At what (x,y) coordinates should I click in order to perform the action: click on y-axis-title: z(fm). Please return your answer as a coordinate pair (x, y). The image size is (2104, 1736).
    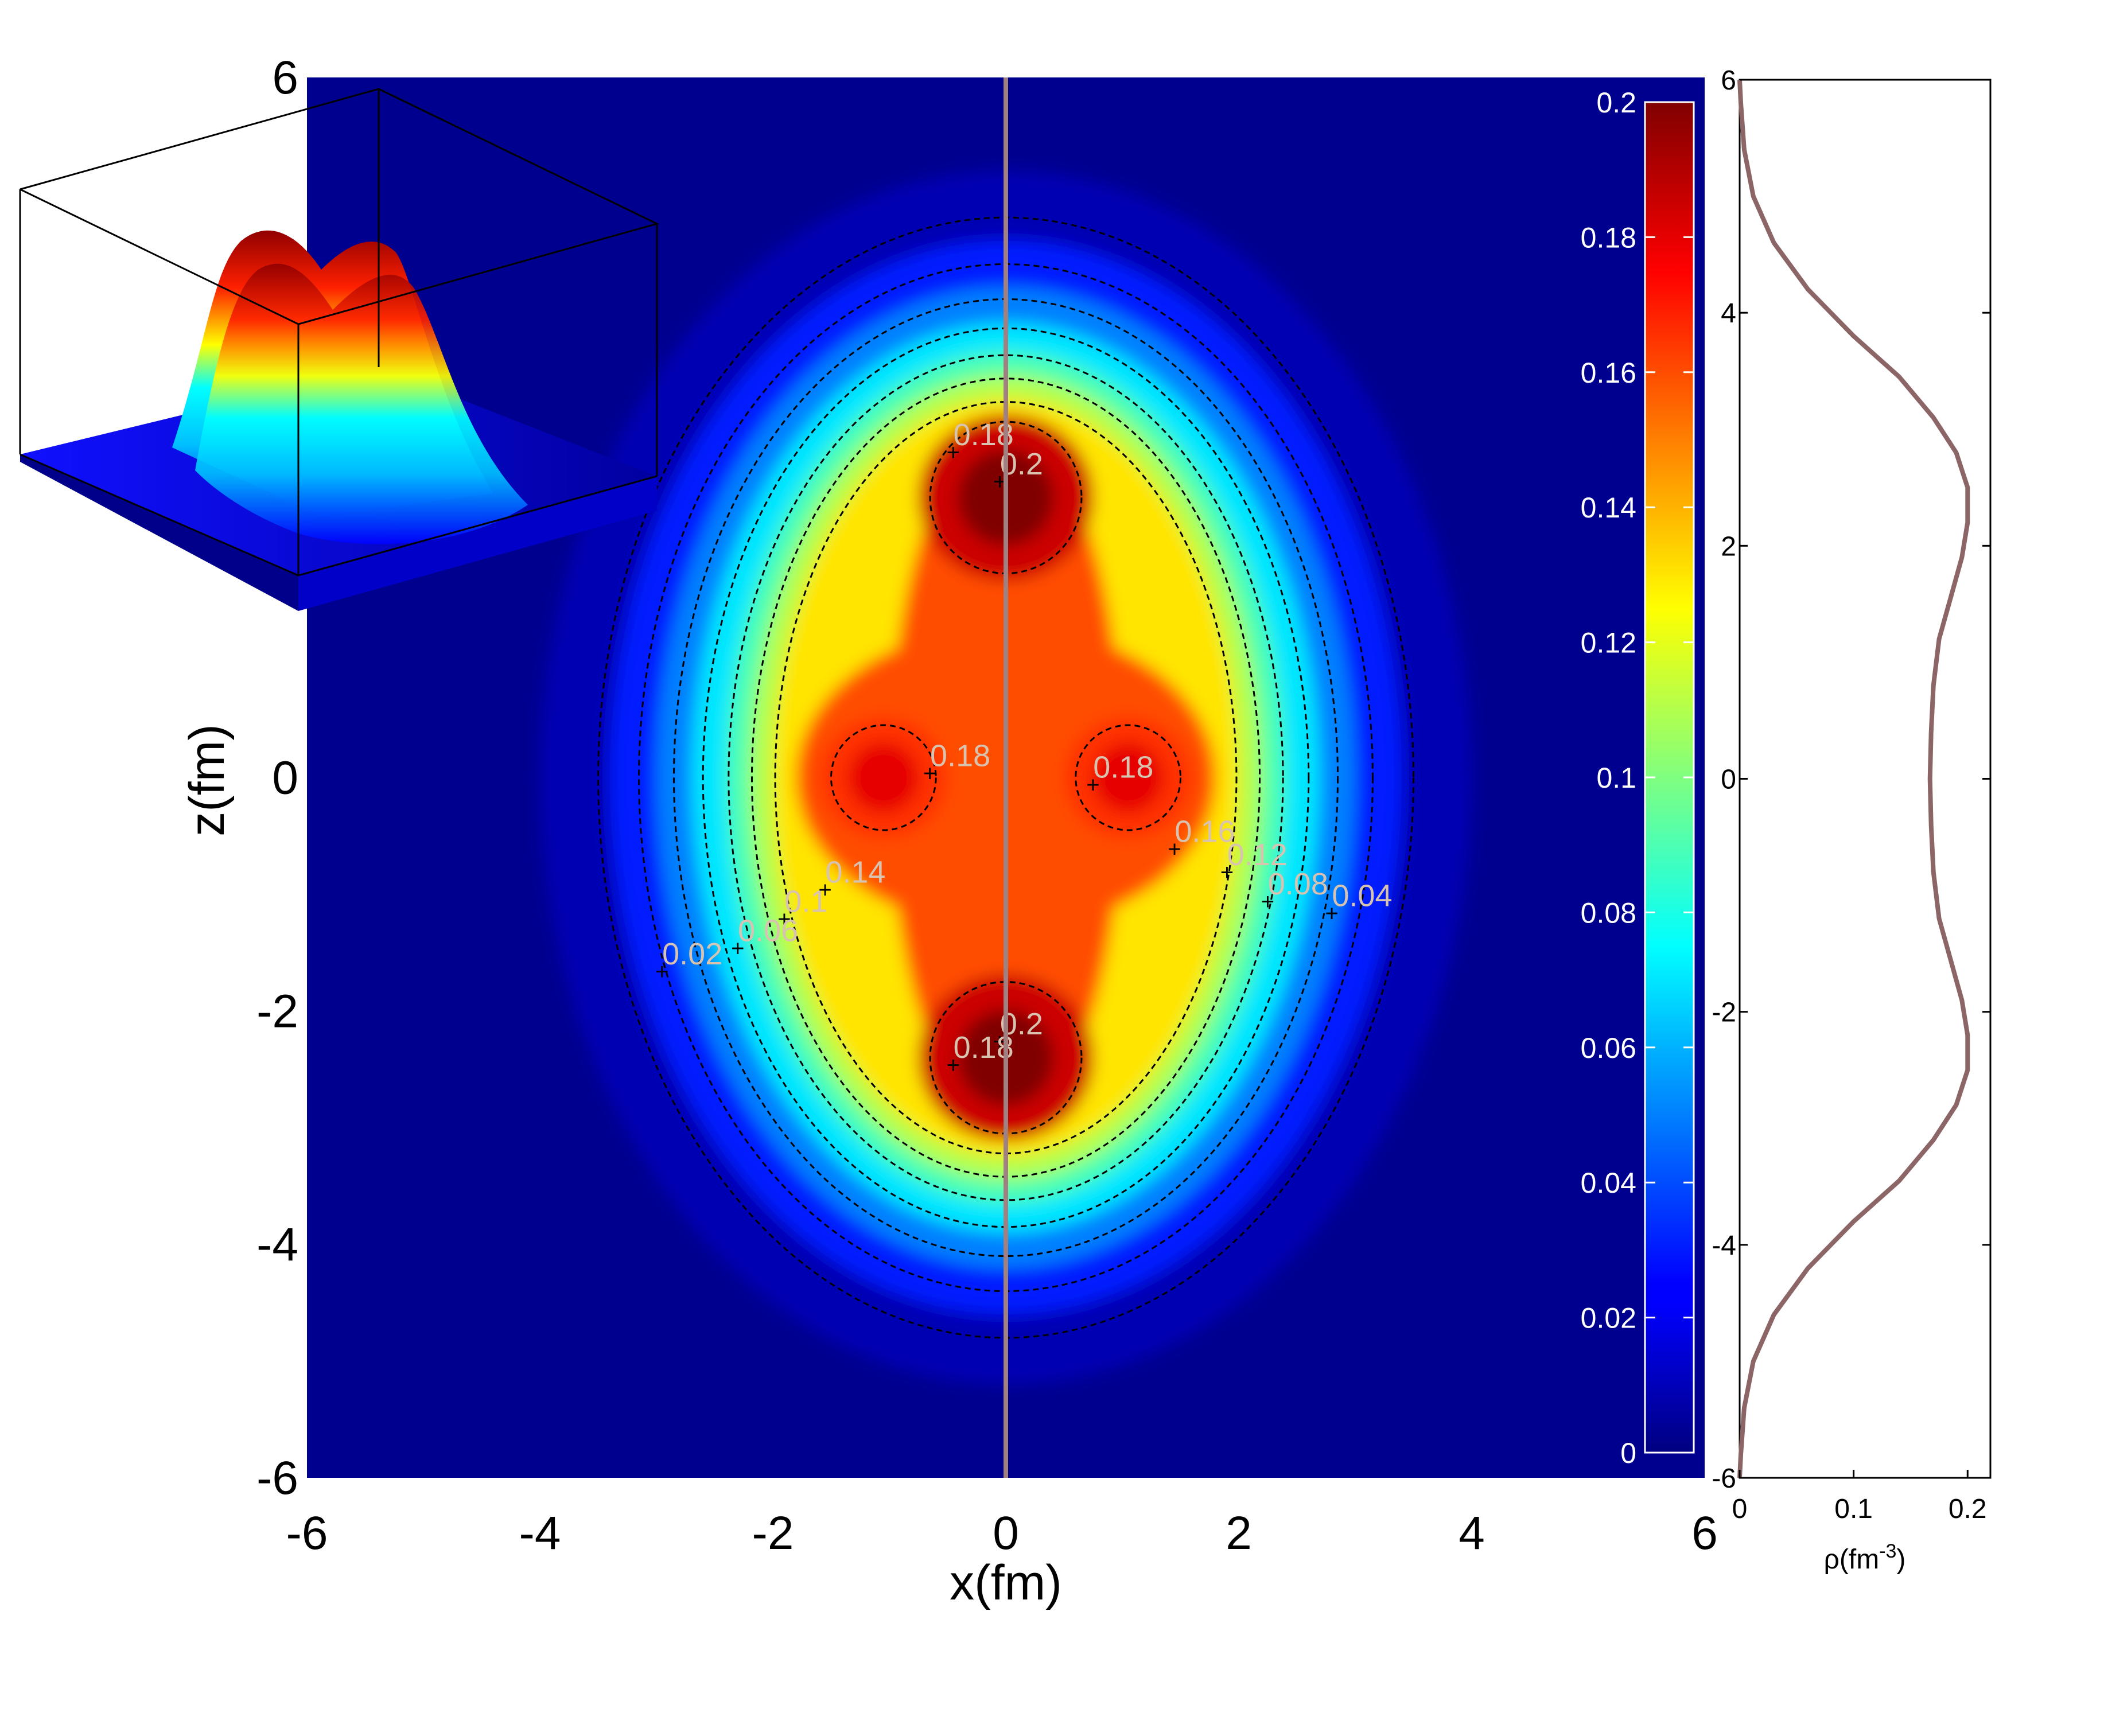
    Looking at the image, I should click on (207, 780).